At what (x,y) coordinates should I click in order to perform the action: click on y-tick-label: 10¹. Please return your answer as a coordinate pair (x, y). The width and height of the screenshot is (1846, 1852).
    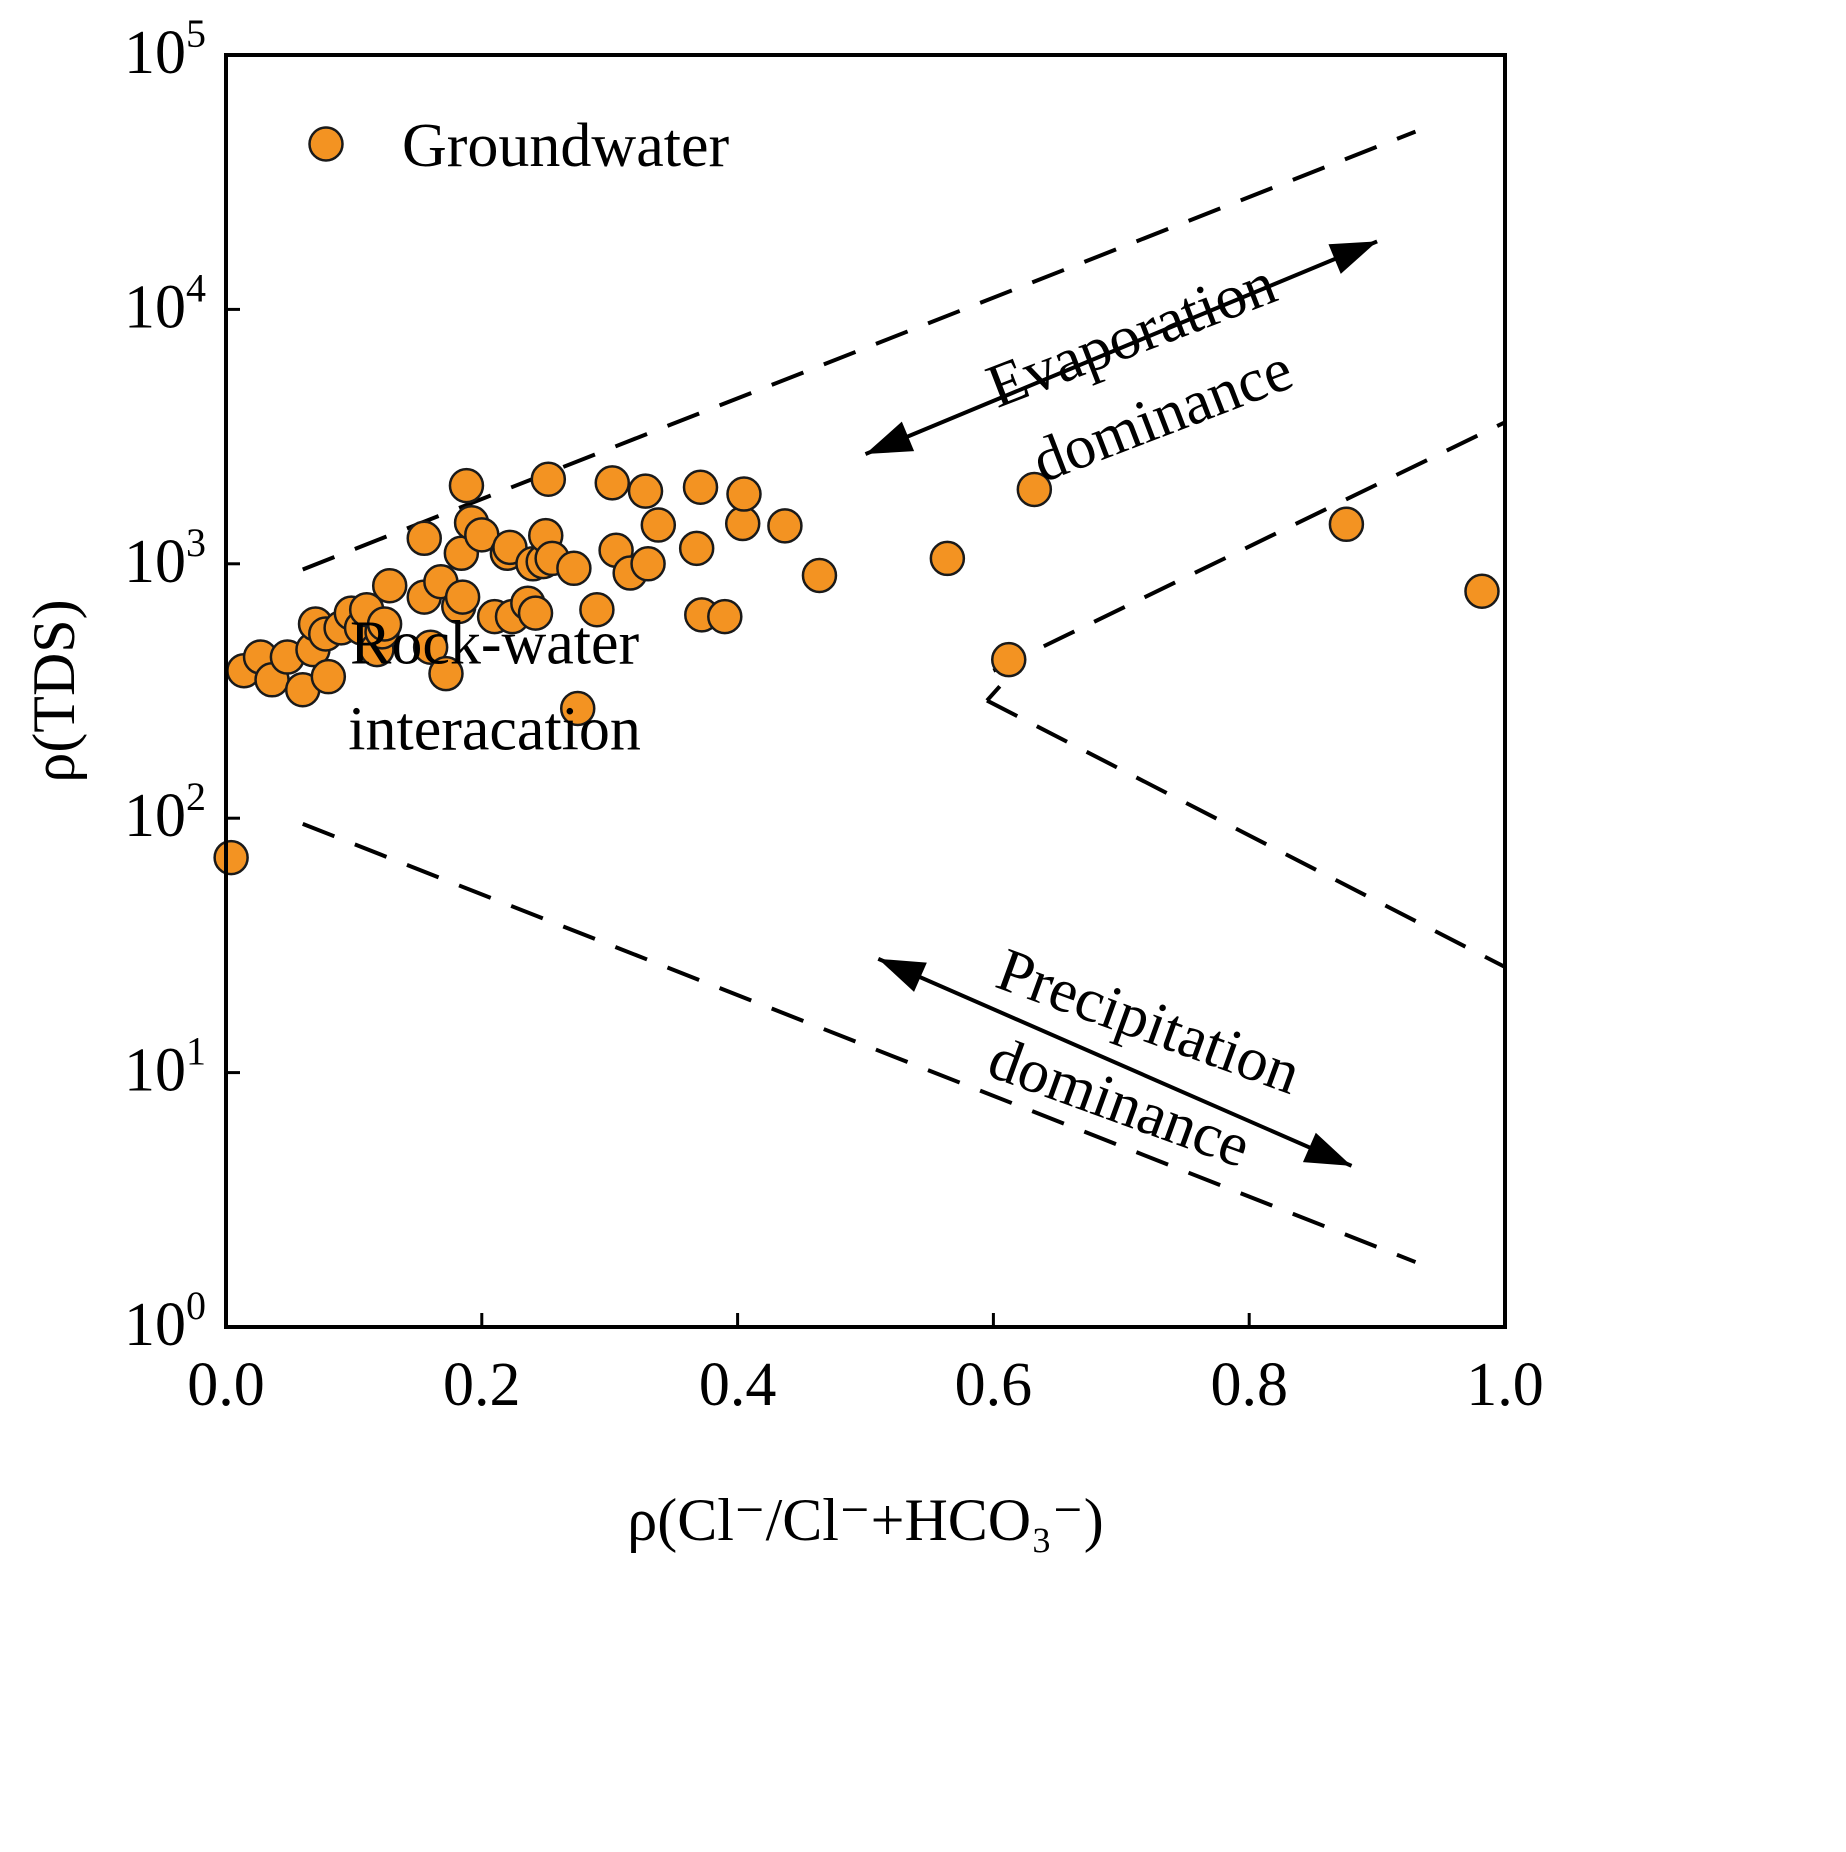
    Looking at the image, I should click on (165, 1067).